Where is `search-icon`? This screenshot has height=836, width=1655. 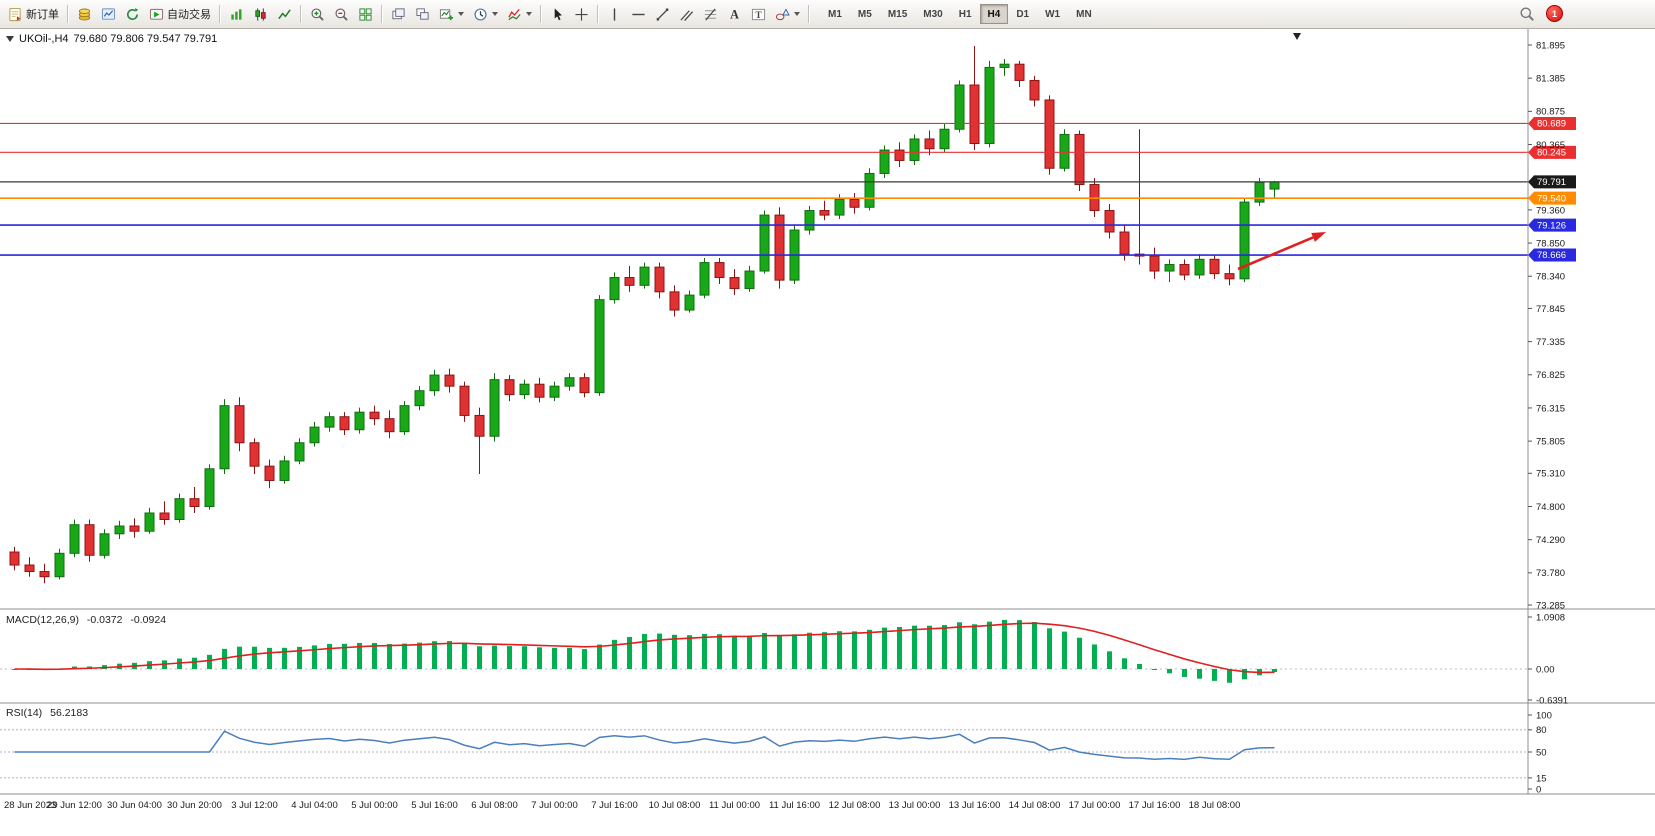 search-icon is located at coordinates (1527, 14).